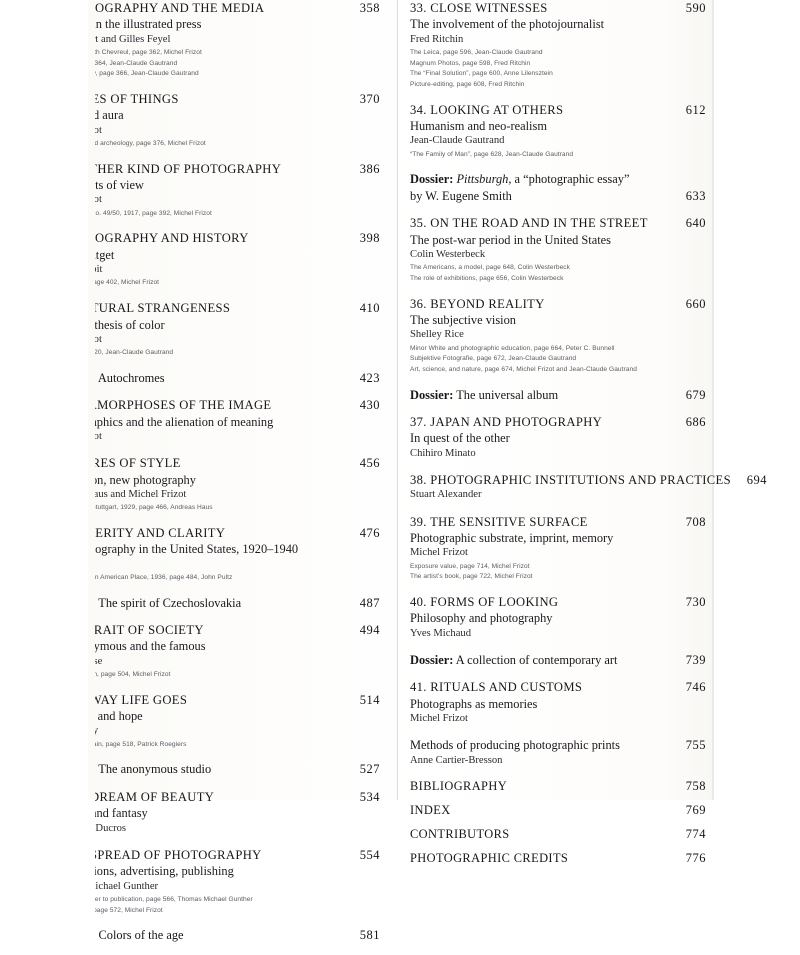 This screenshot has width=800, height=955. Describe the element at coordinates (237, 911) in the screenshot. I see `toc-subitem: é Kertesz, page 572, Michel Frizot` at that location.